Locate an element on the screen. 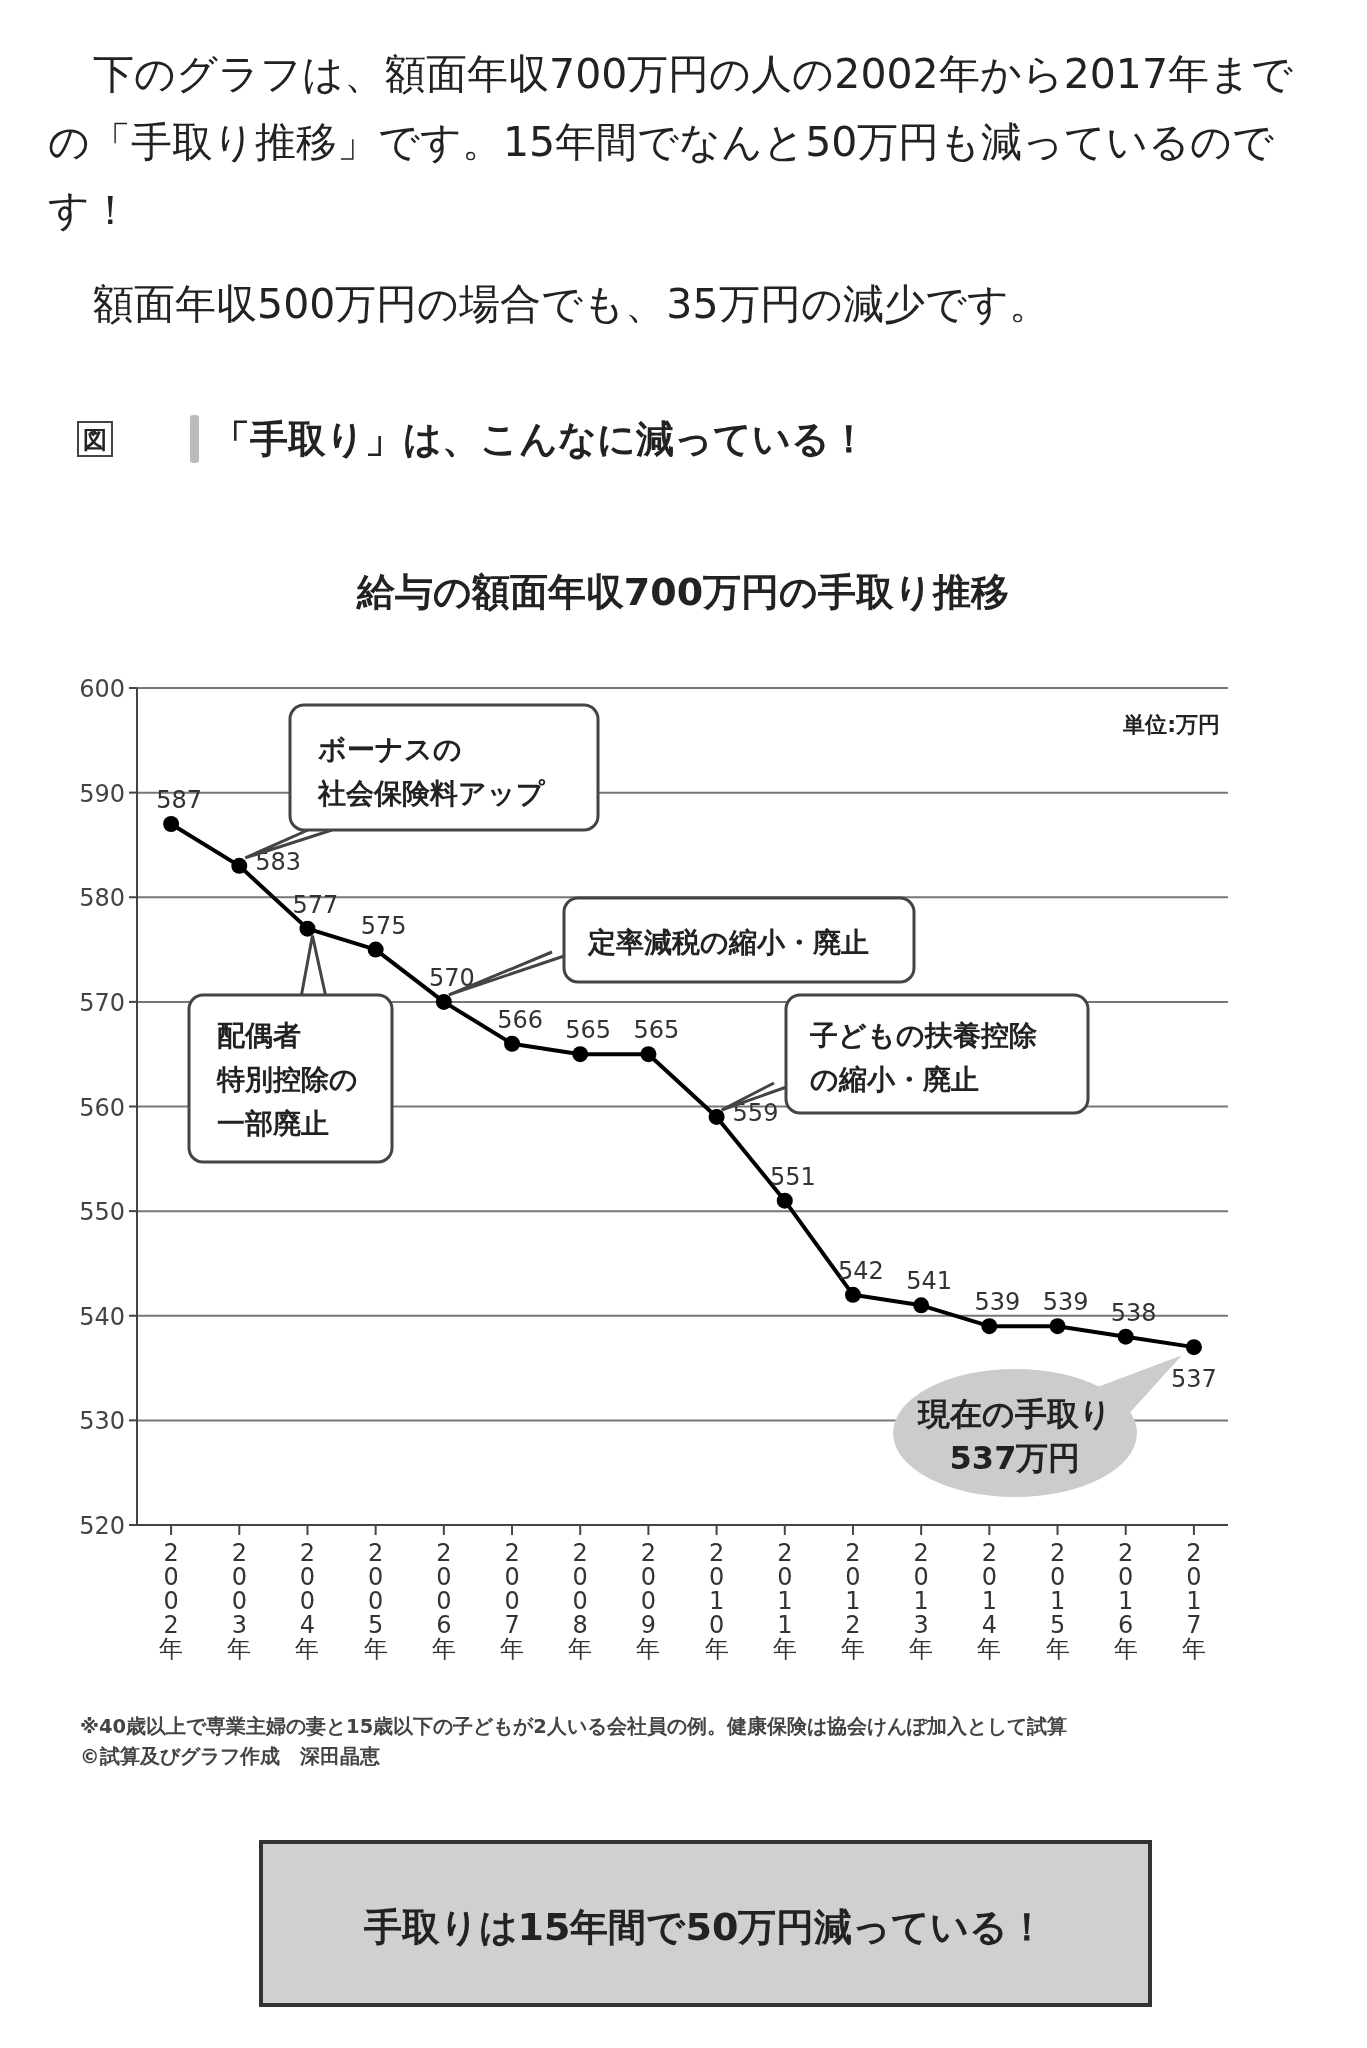  x-tick-label: 2013年 is located at coordinates (921, 1601).